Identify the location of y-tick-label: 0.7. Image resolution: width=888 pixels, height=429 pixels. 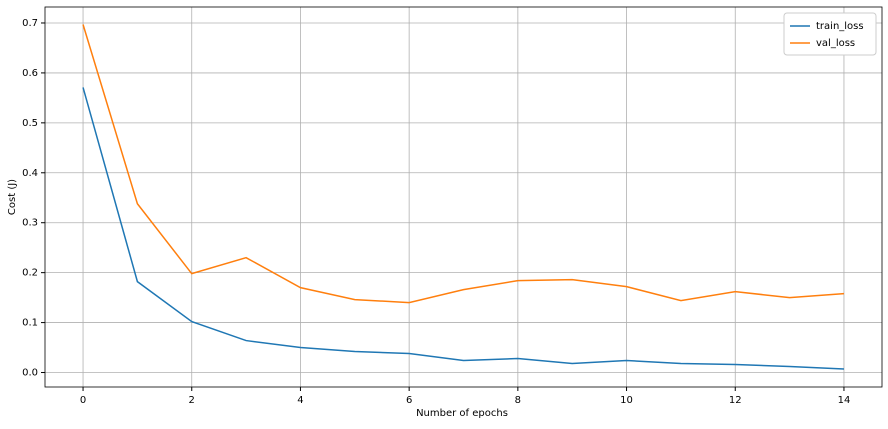
(30, 23).